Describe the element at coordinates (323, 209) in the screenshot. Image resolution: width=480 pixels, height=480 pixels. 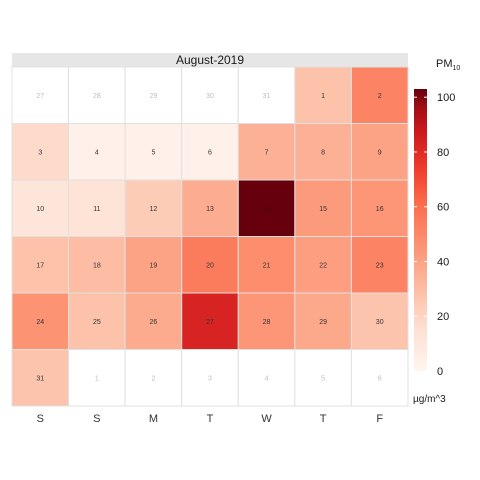
I see `day-number: 15` at that location.